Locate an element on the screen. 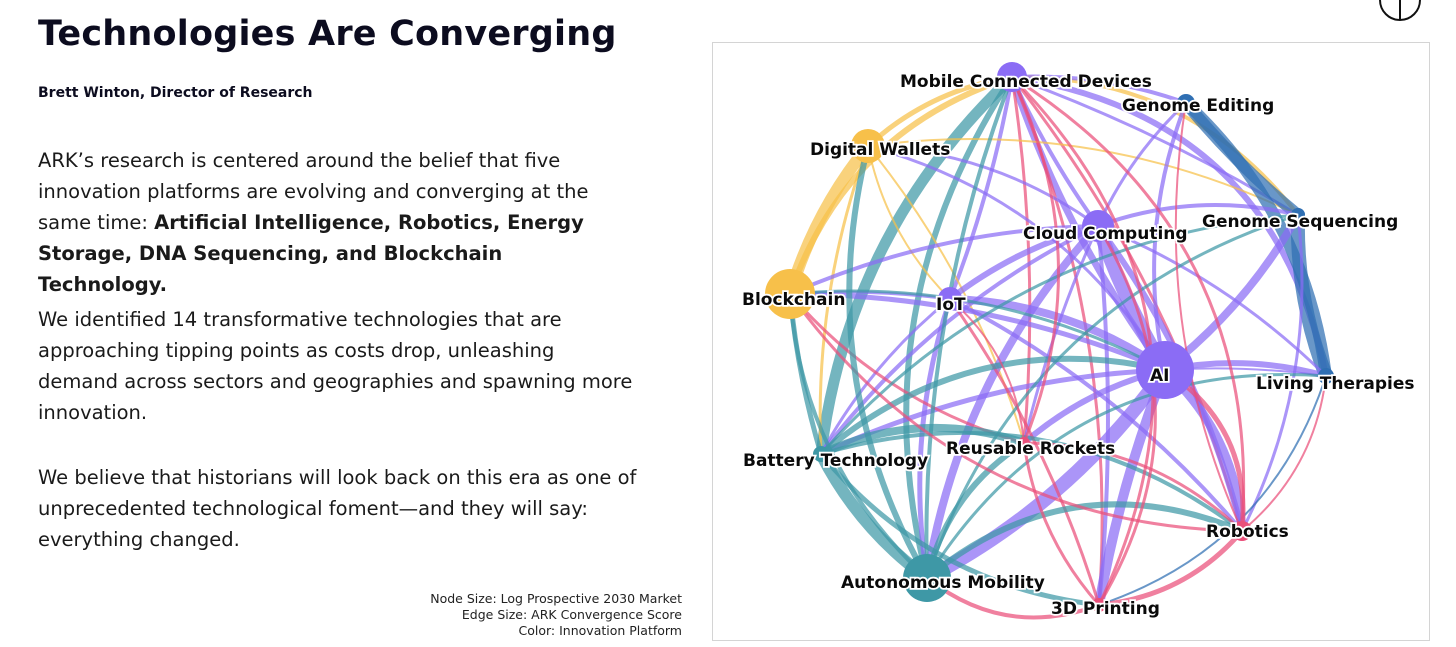 This screenshot has height=647, width=1456. node-label-printing: 3D Printing is located at coordinates (1105, 609).